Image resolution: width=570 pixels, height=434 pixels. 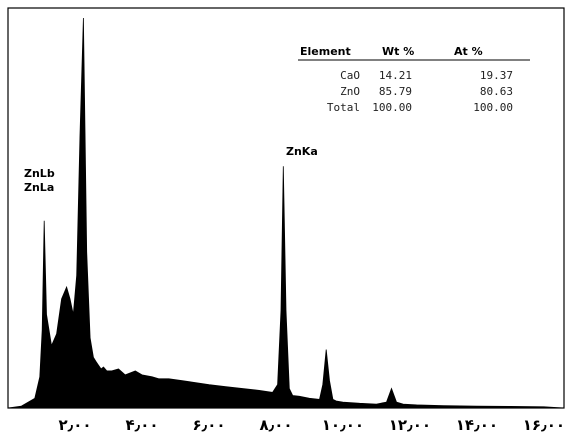 What do you see at coordinates (496, 75) in the screenshot?
I see `table-cell: 19.37` at bounding box center [496, 75].